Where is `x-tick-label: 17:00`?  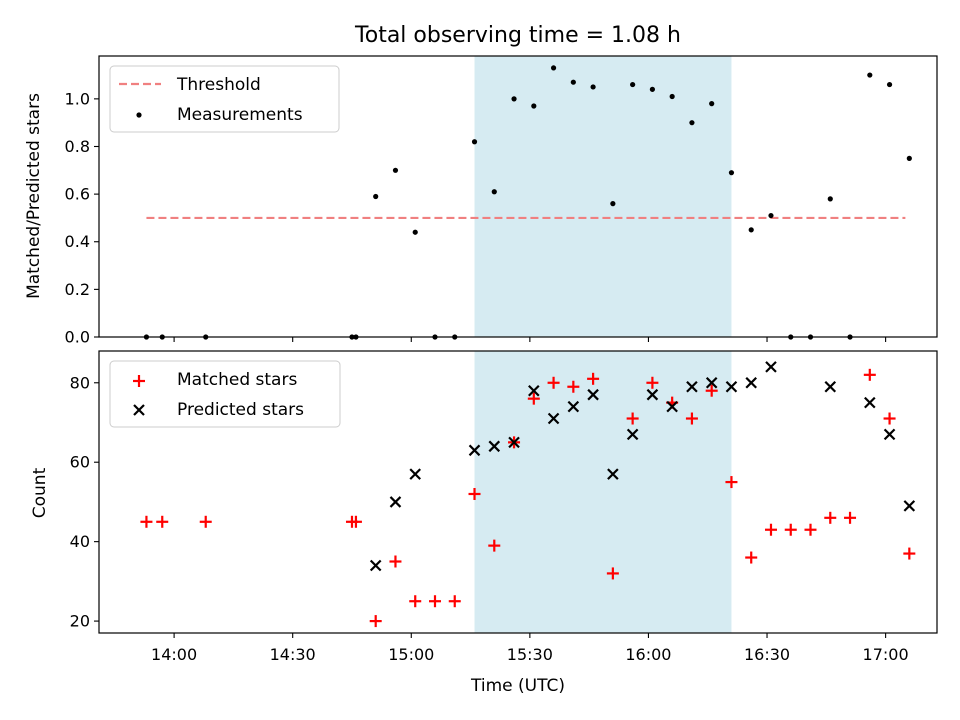 x-tick-label: 17:00 is located at coordinates (886, 654).